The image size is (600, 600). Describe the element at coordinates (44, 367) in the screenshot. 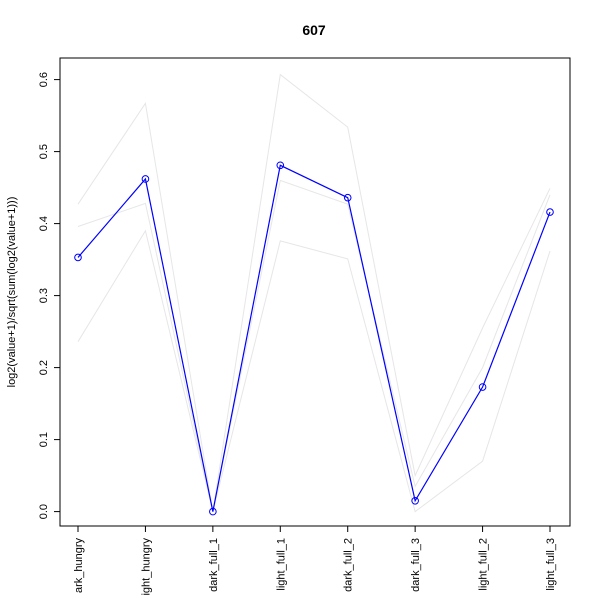

I see `y-tick-label: 0.2` at that location.